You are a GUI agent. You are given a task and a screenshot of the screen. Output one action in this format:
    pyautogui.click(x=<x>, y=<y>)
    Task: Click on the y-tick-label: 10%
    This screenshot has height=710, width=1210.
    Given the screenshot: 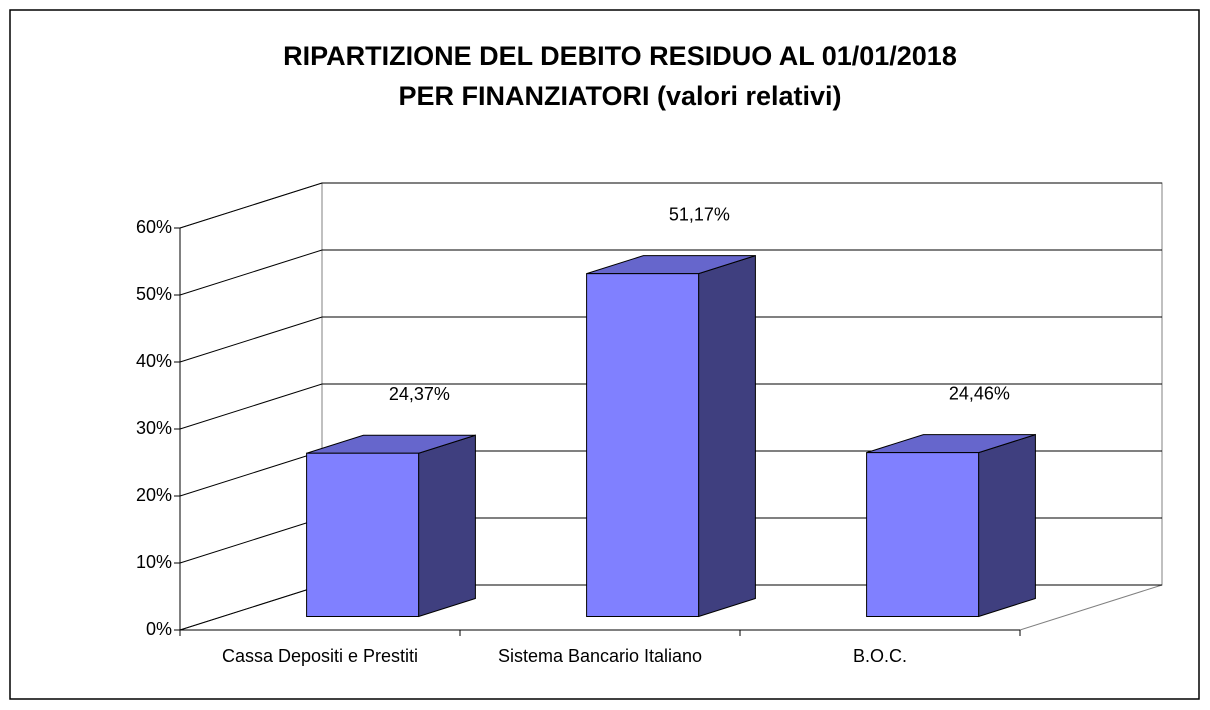 What is the action you would take?
    pyautogui.click(x=154, y=562)
    